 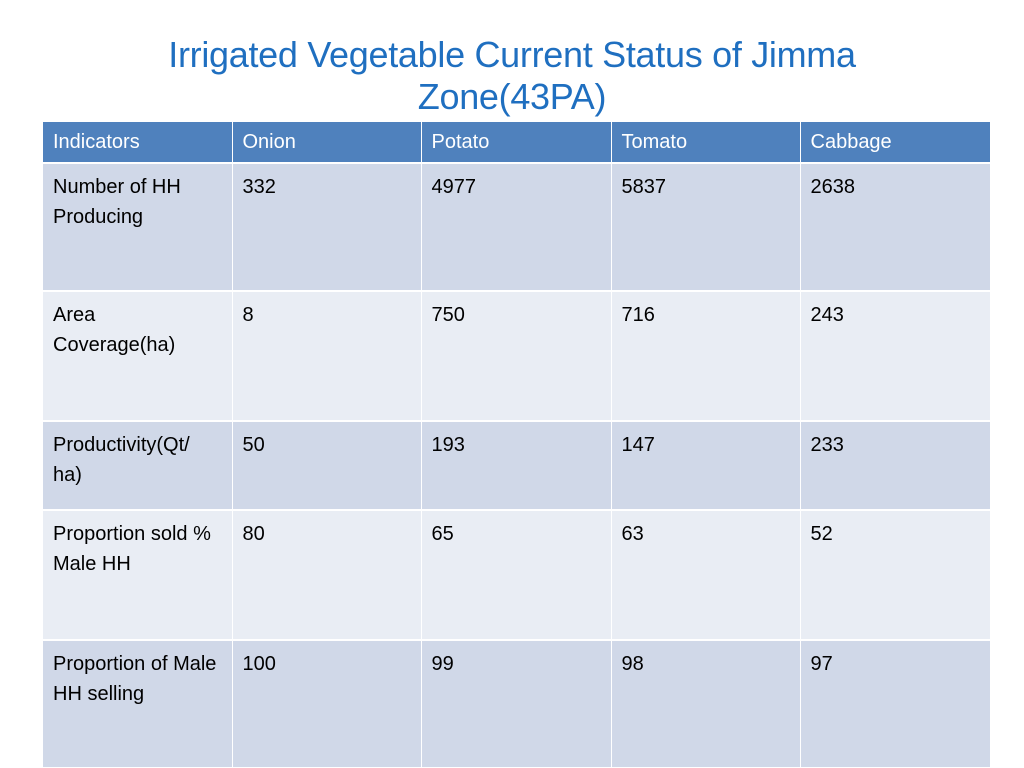 I want to click on potato-cell: 65, so click(x=516, y=575).